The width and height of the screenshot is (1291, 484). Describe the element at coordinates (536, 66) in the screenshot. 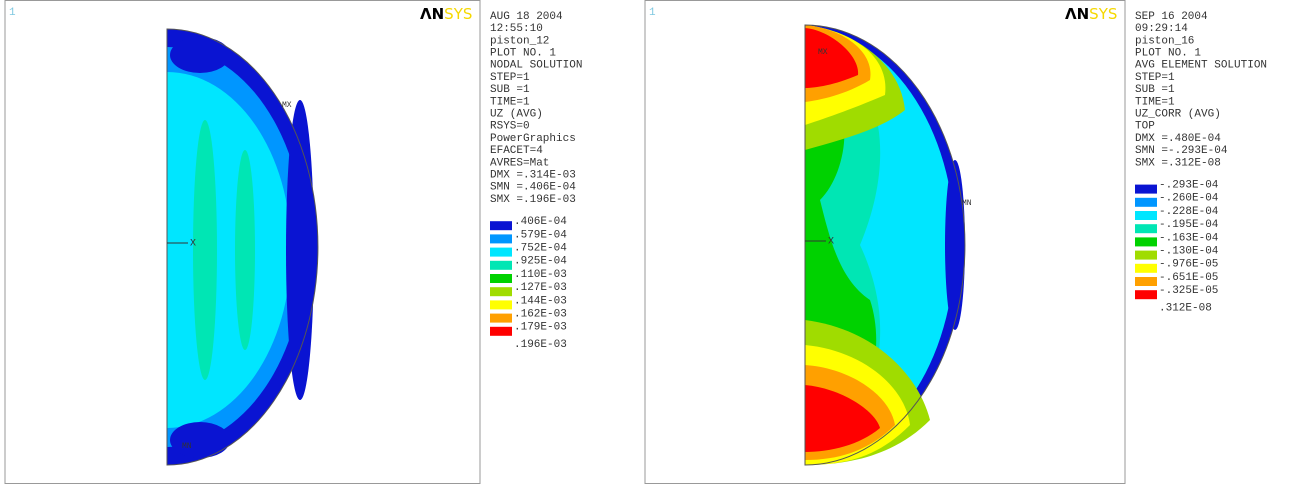

I see `info-line: NODAL SOLUTION` at that location.